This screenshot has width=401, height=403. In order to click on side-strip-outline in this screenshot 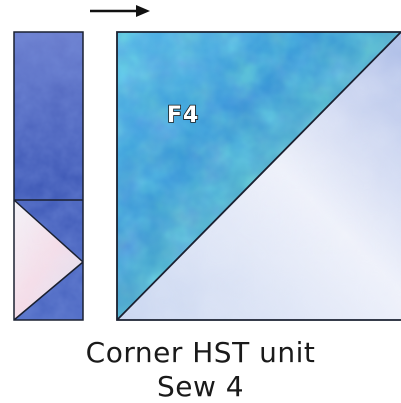, I will do `click(48, 176)`.